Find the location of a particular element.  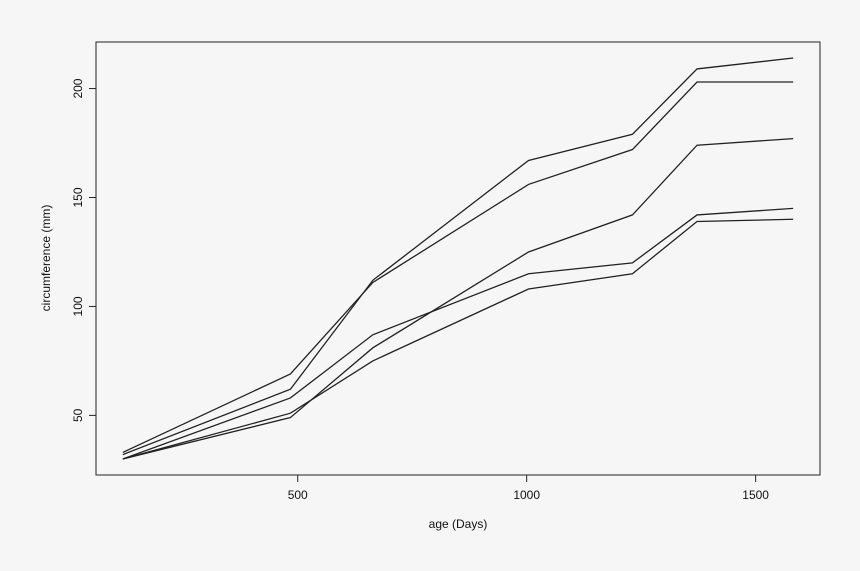

y-tick-label: 50 is located at coordinates (78, 415).